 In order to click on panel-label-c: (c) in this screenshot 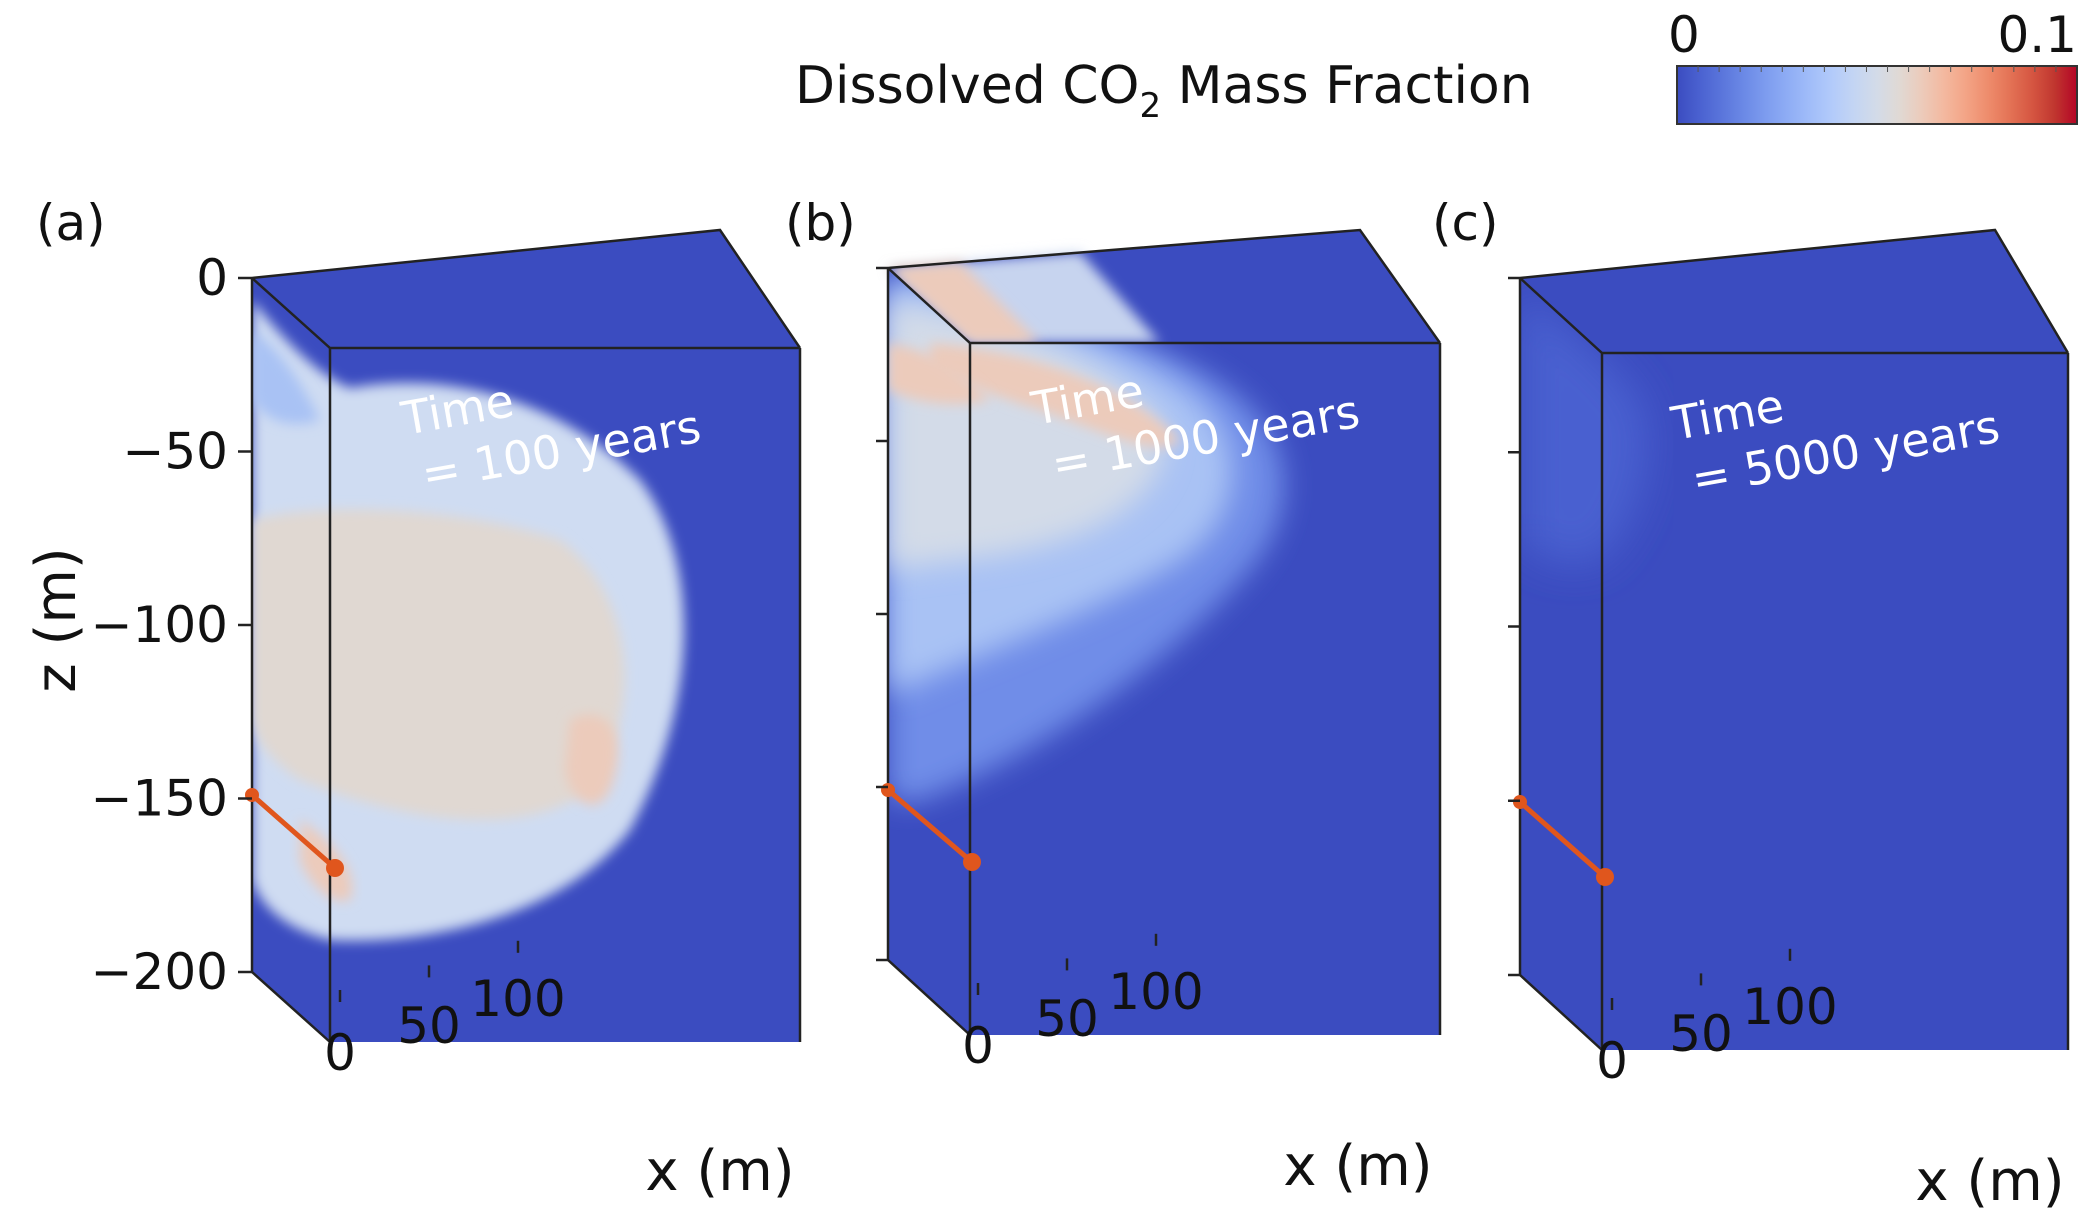, I will do `click(1465, 223)`.